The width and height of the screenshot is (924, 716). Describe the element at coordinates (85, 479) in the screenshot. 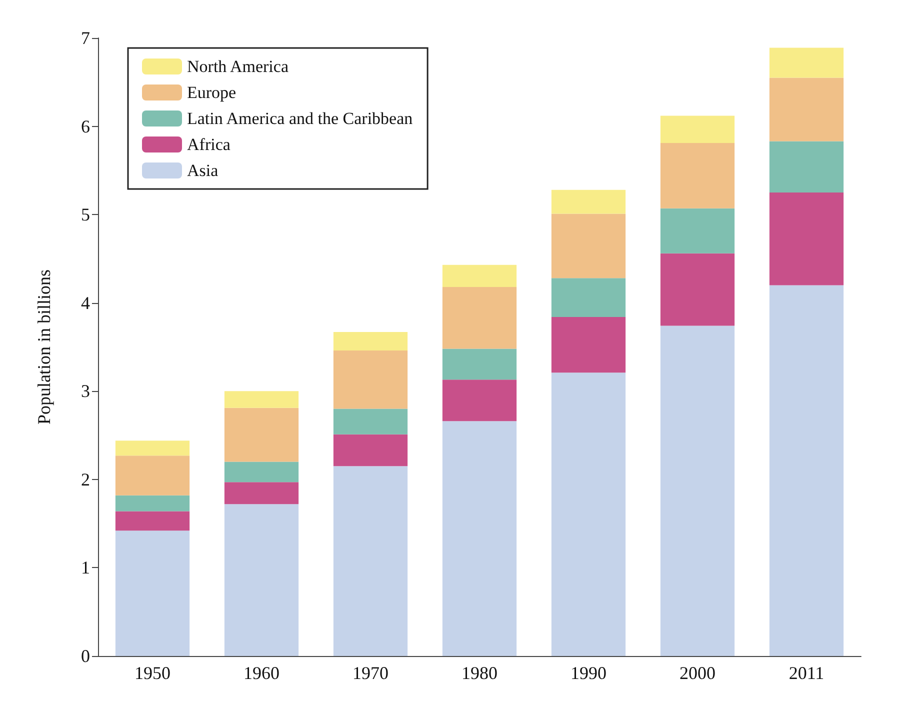

I see `y-tick-label: 2` at that location.